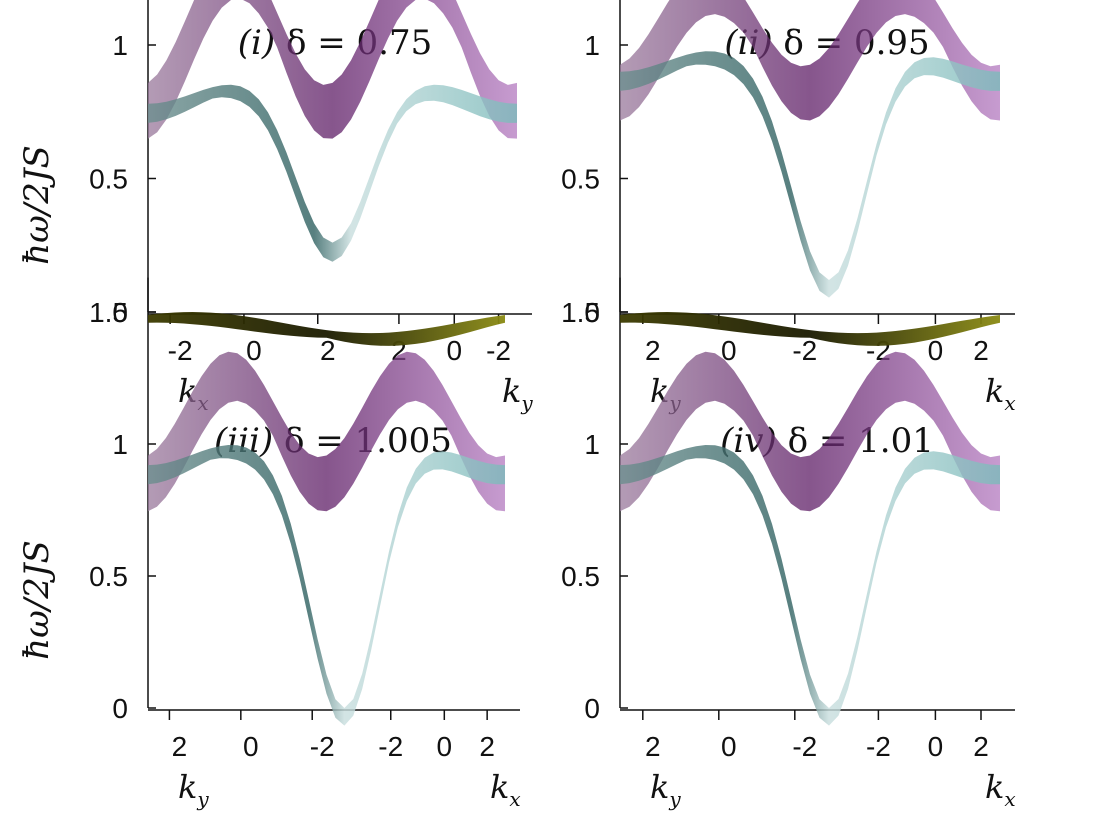 This screenshot has height=840, width=1120. Describe the element at coordinates (335, 43) in the screenshot. I see `panel-title: (i) δ = 0.75` at that location.